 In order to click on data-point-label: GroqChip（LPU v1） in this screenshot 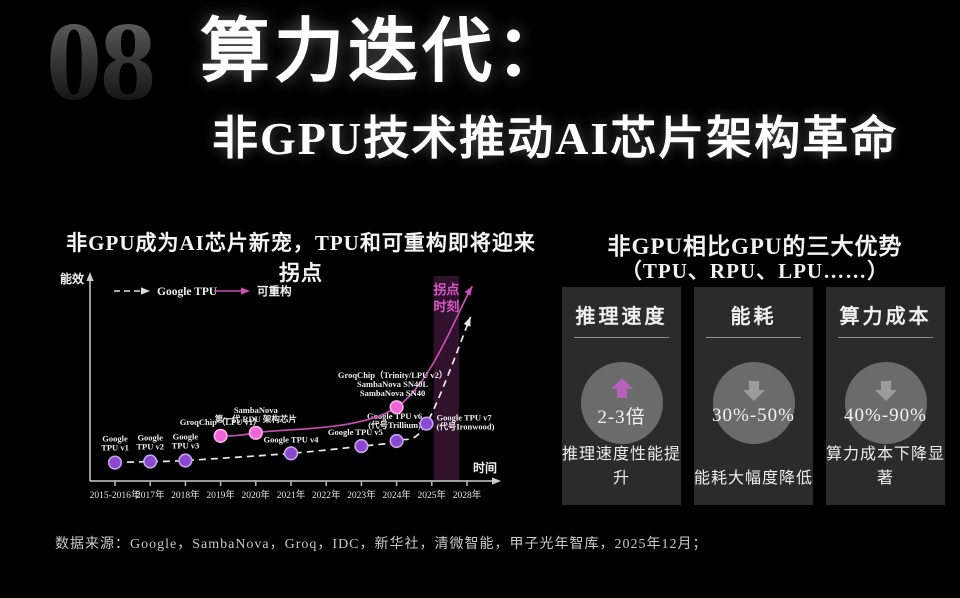, I will do `click(221, 422)`.